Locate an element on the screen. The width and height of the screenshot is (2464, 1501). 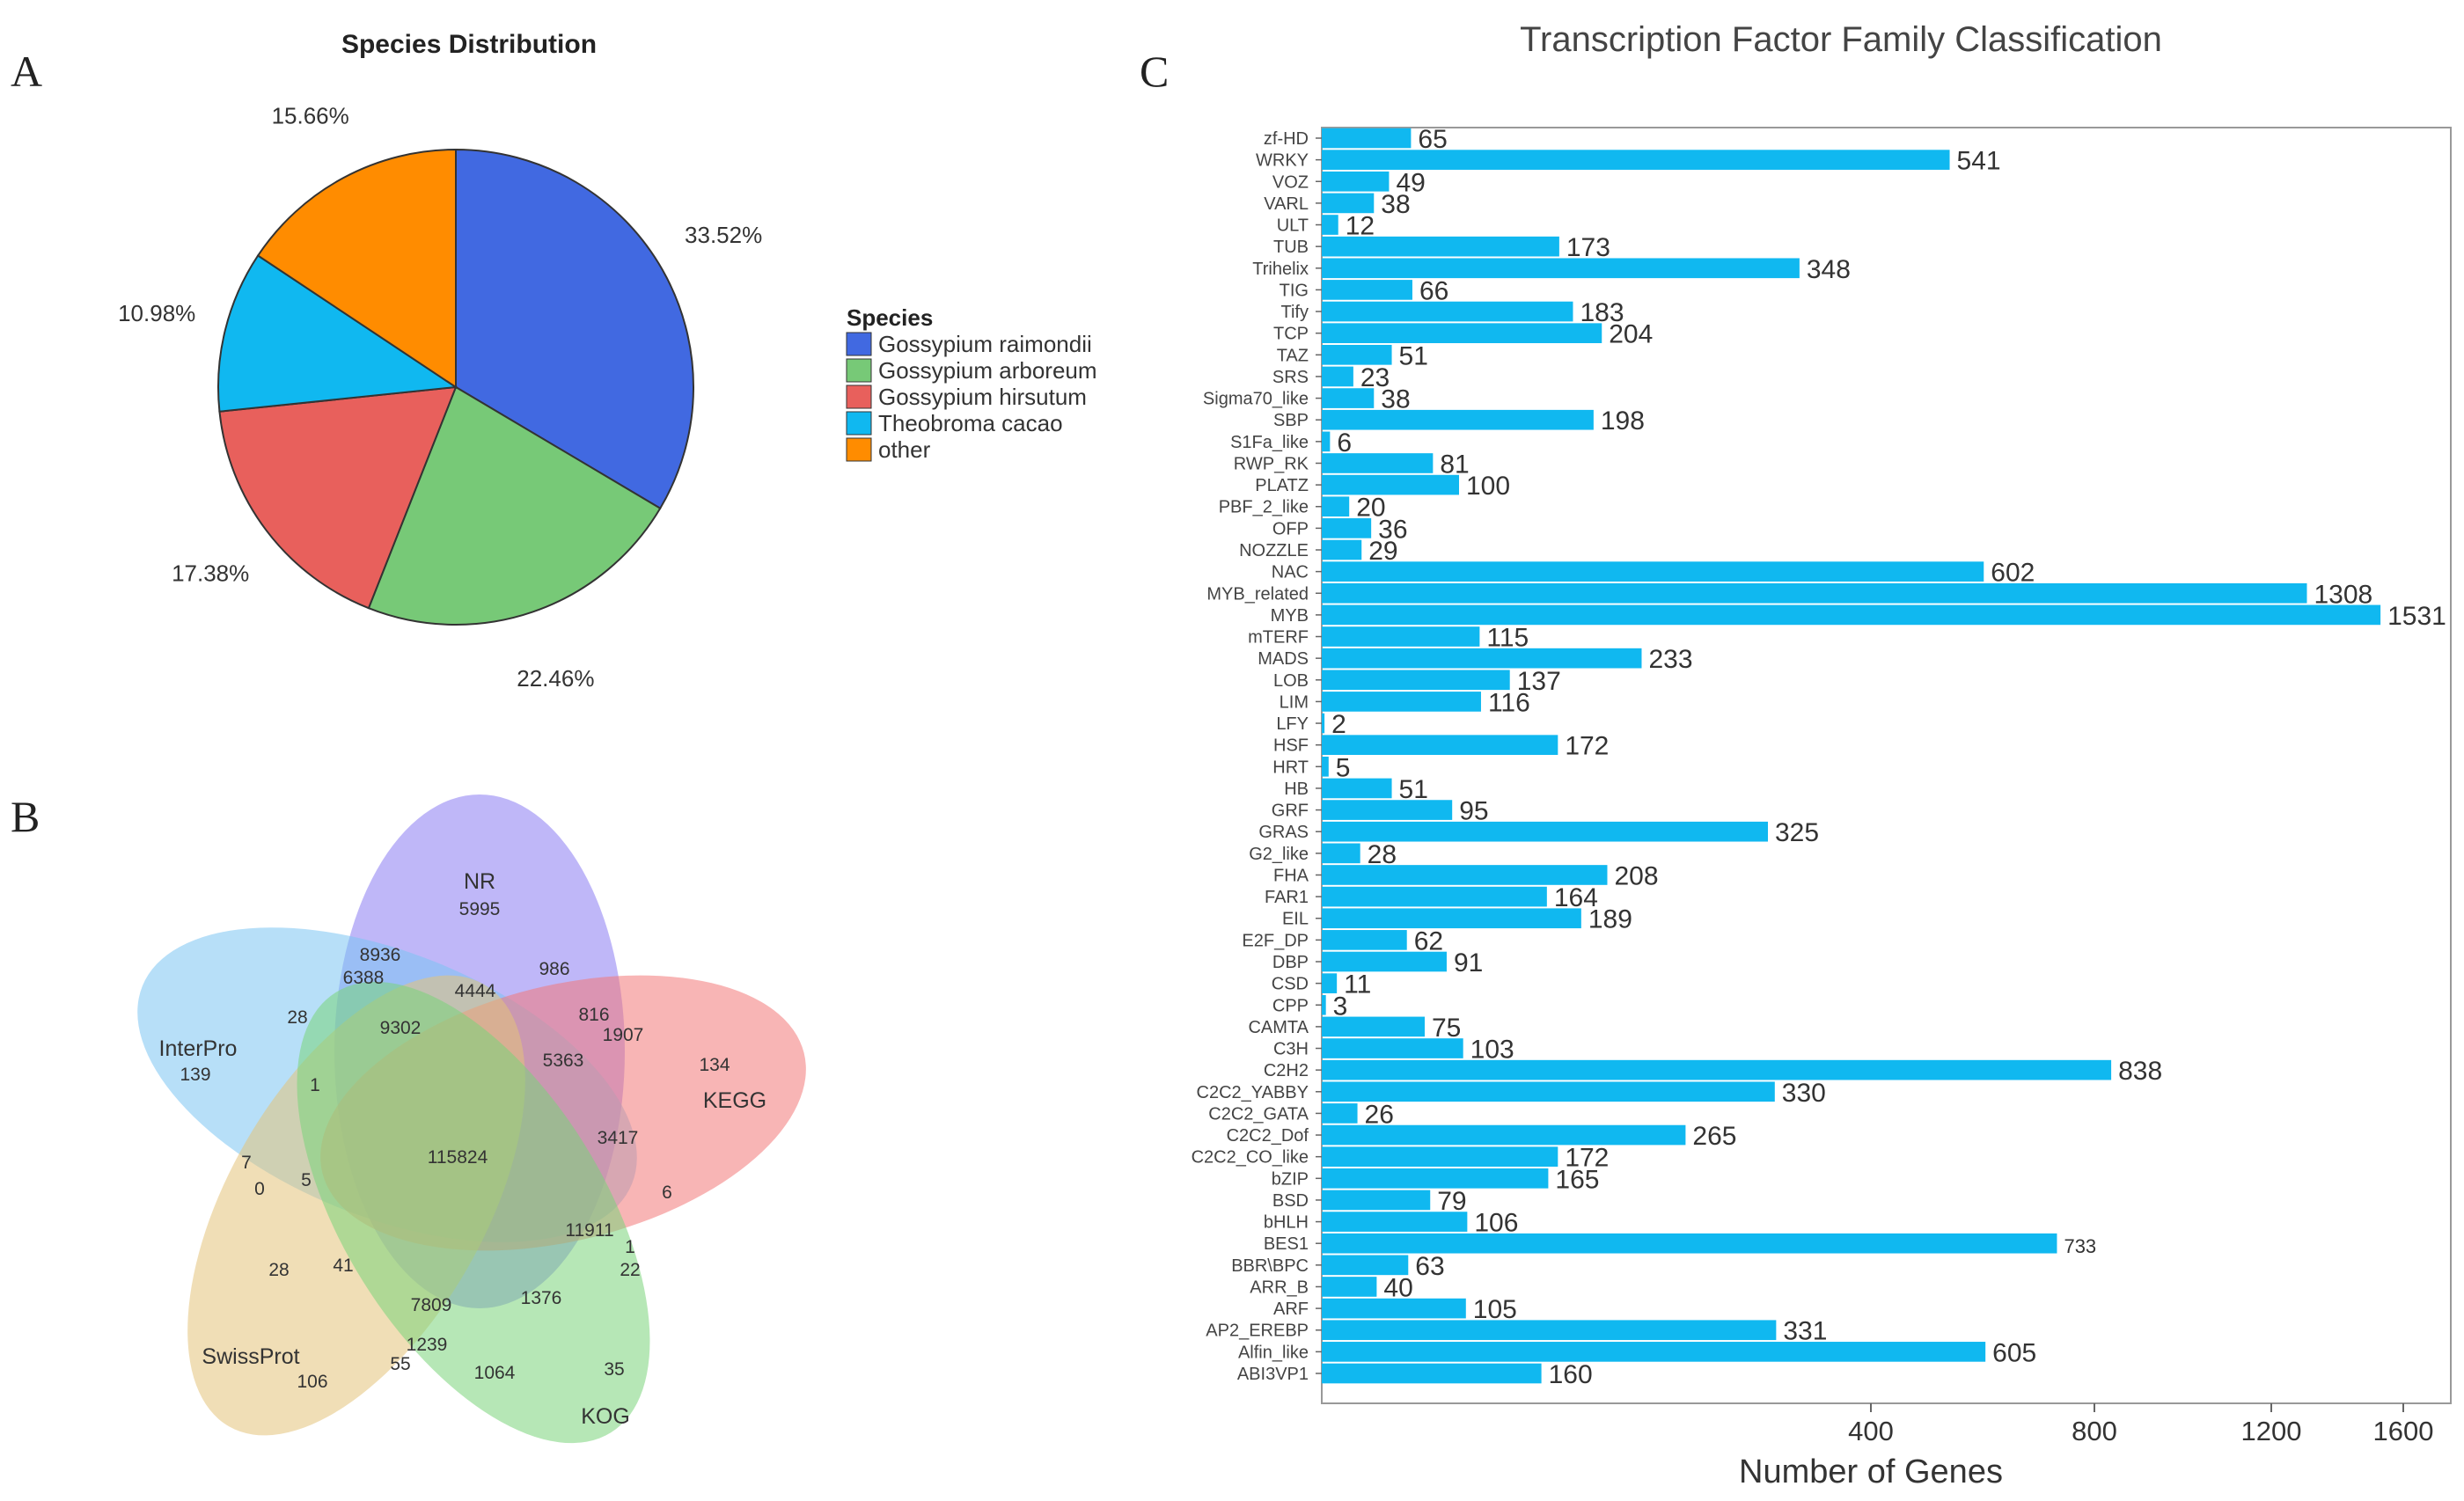
bar-value-label: 36 is located at coordinates (1392, 529).